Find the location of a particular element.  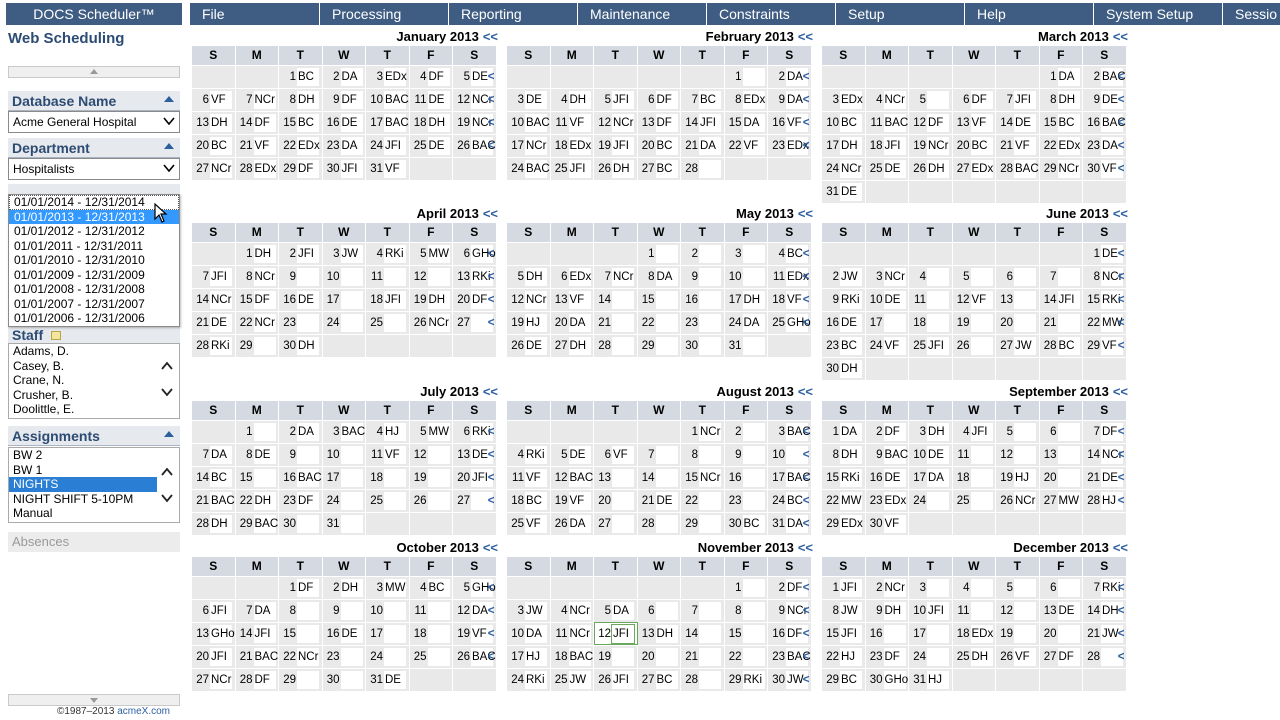

day-cell: 12 NCr is located at coordinates (529, 299).